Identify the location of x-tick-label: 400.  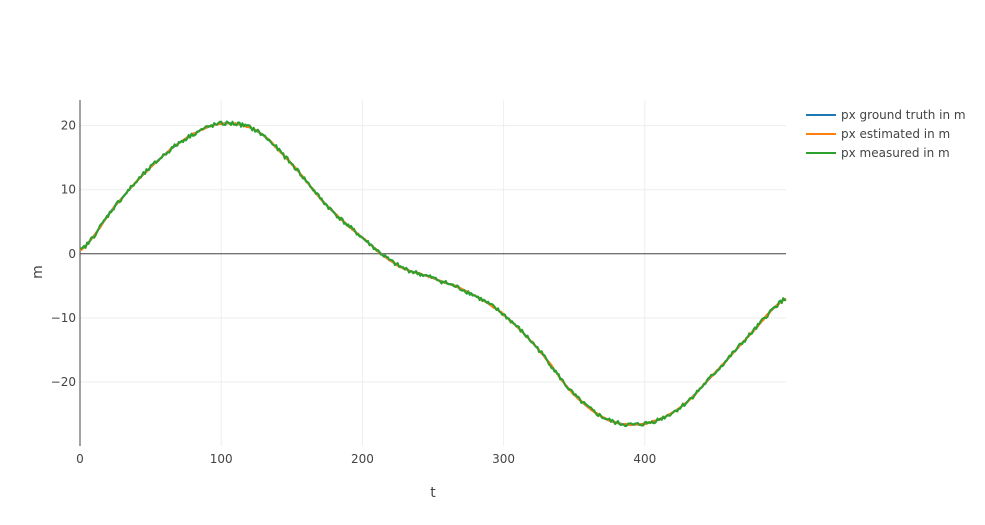
(644, 459).